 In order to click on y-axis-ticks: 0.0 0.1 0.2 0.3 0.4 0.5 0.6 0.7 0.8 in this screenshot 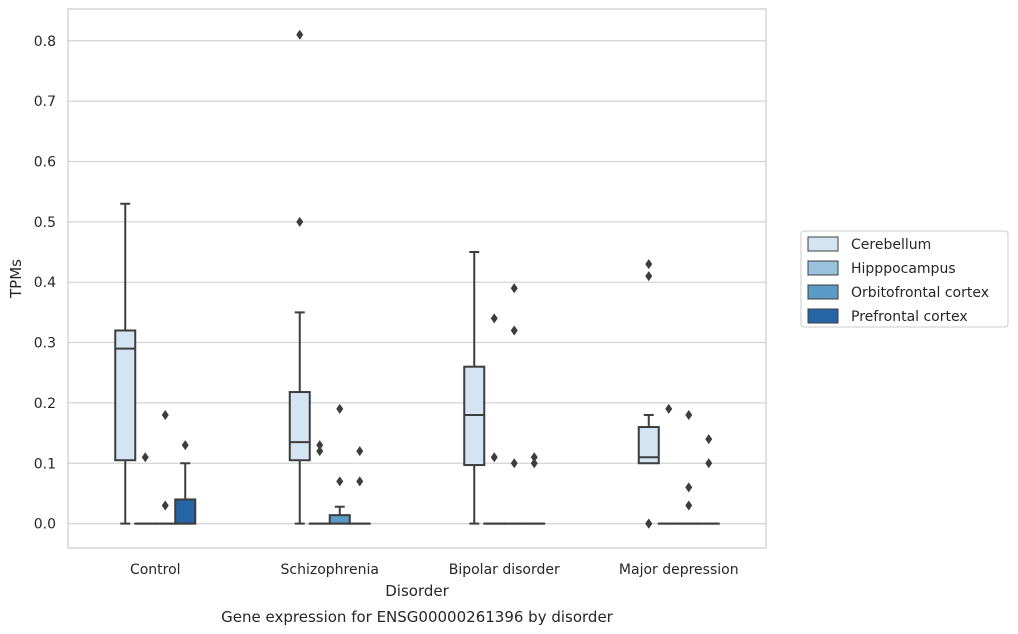, I will do `click(45, 283)`.